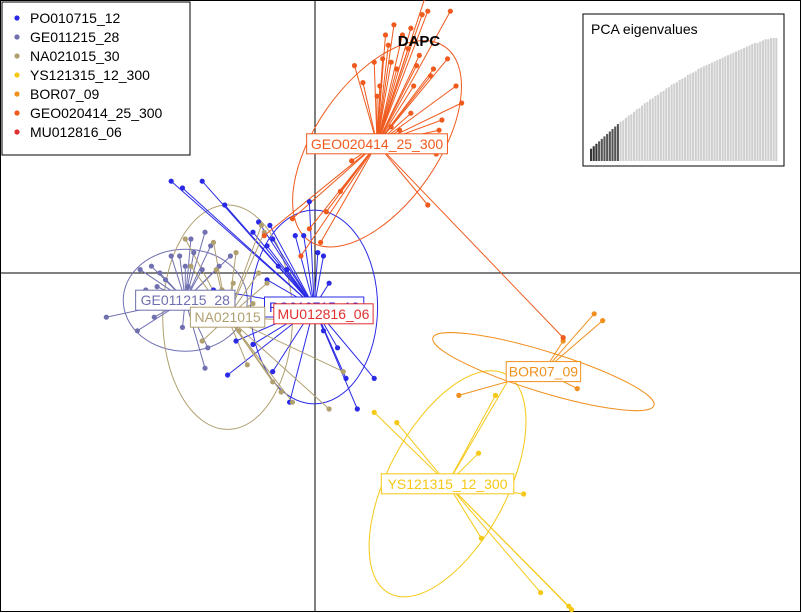 The height and width of the screenshot is (613, 802). Describe the element at coordinates (96, 113) in the screenshot. I see `legend-label-GEO020414_25_300: GEO020414_25_300` at that location.